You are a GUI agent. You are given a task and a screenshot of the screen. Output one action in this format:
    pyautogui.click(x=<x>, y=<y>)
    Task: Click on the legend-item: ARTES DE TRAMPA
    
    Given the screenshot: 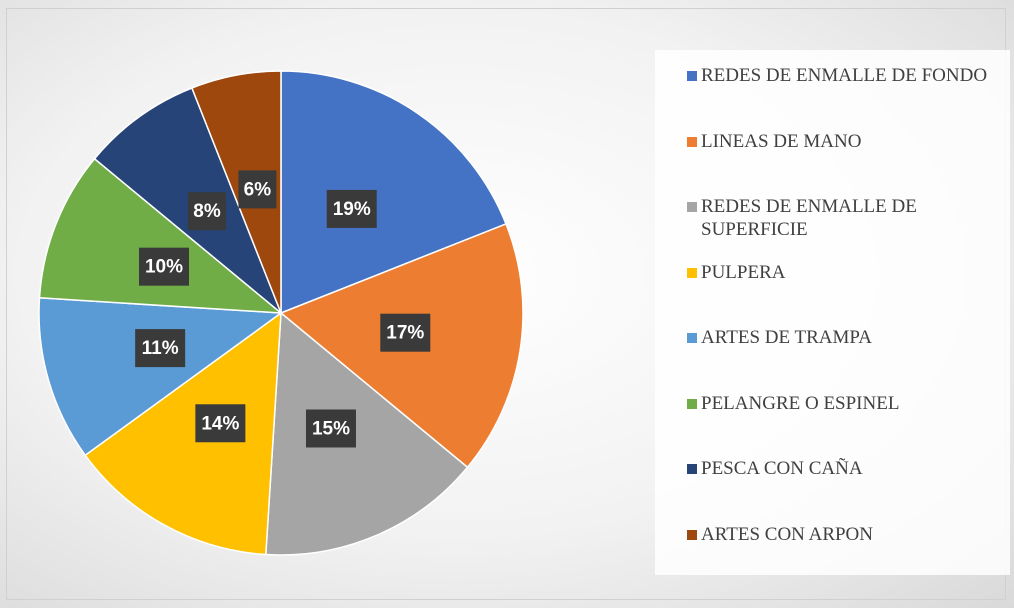 What is the action you would take?
    pyautogui.click(x=839, y=337)
    